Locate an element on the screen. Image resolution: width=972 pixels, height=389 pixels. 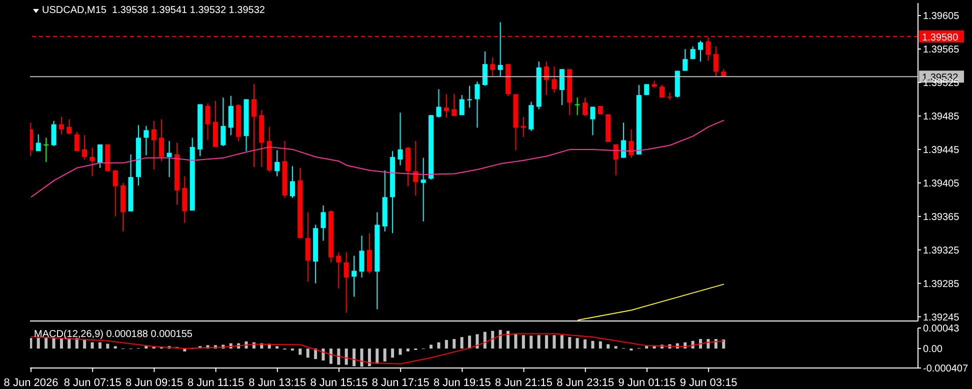
x-tick-label: 9 Jun 01:15 is located at coordinates (647, 383).